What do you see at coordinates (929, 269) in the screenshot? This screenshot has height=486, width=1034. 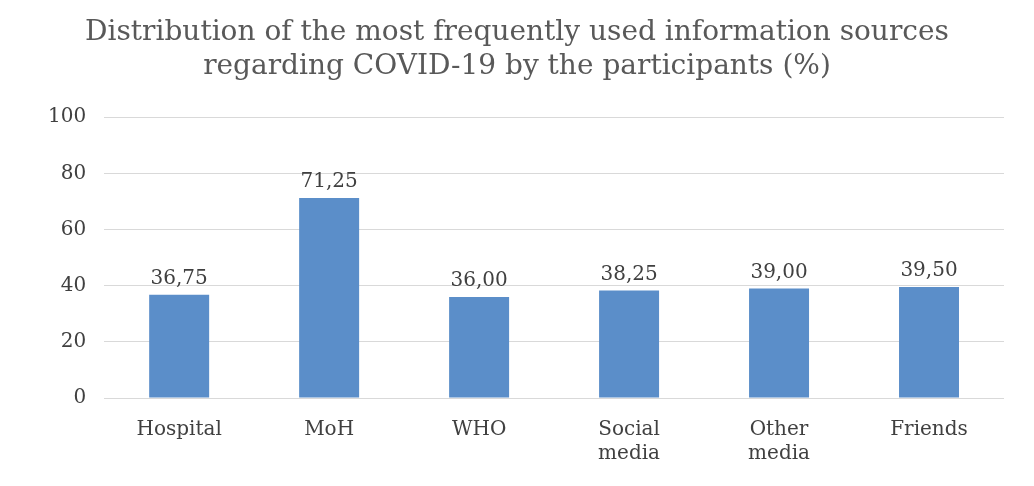 I see `data-label: 39,50` at bounding box center [929, 269].